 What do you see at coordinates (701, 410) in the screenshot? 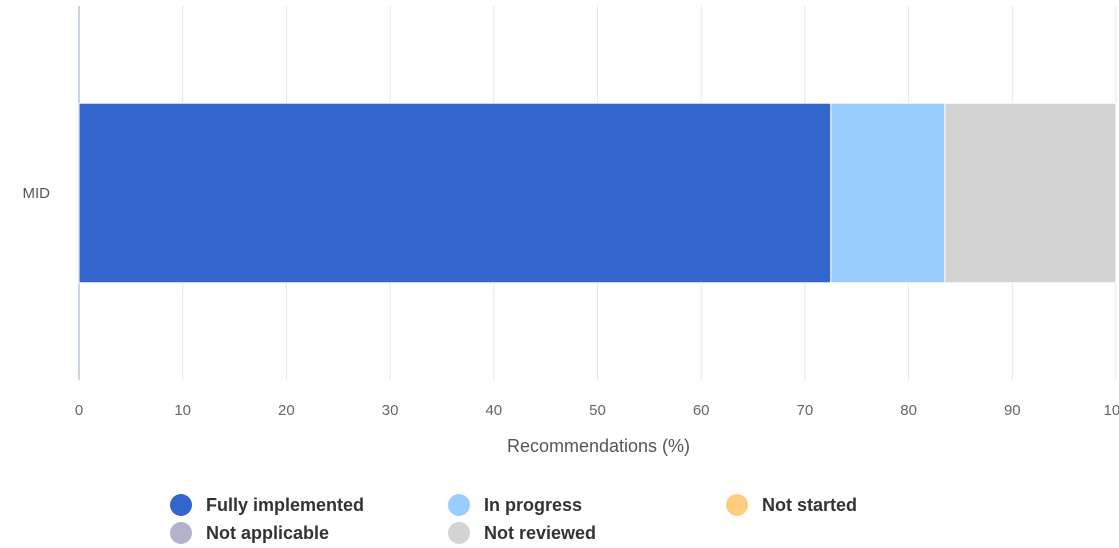
I see `x-tick-label: 60` at bounding box center [701, 410].